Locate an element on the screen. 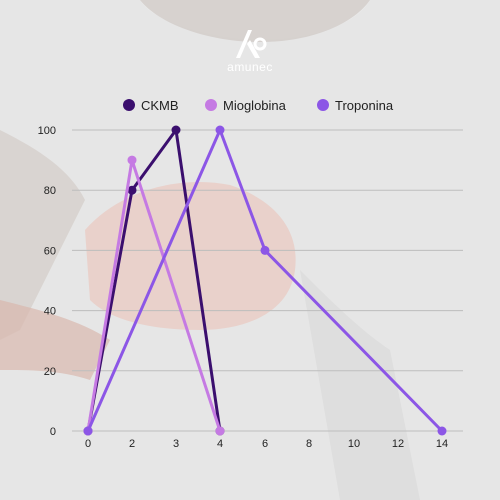  x-tick-label: 12 is located at coordinates (398, 444).